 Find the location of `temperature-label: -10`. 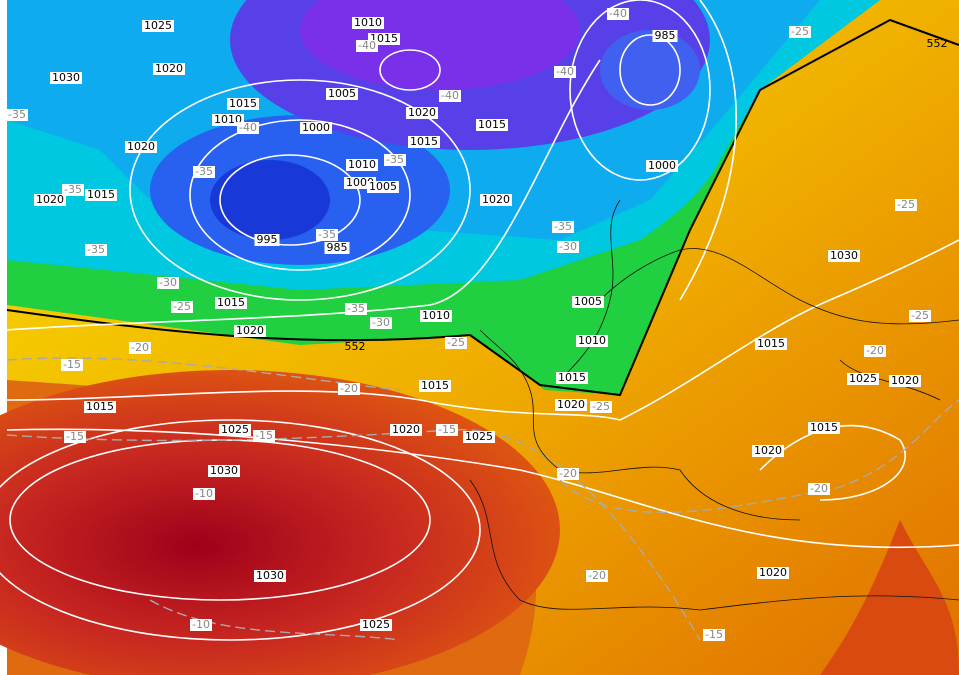

temperature-label: -10 is located at coordinates (201, 624).